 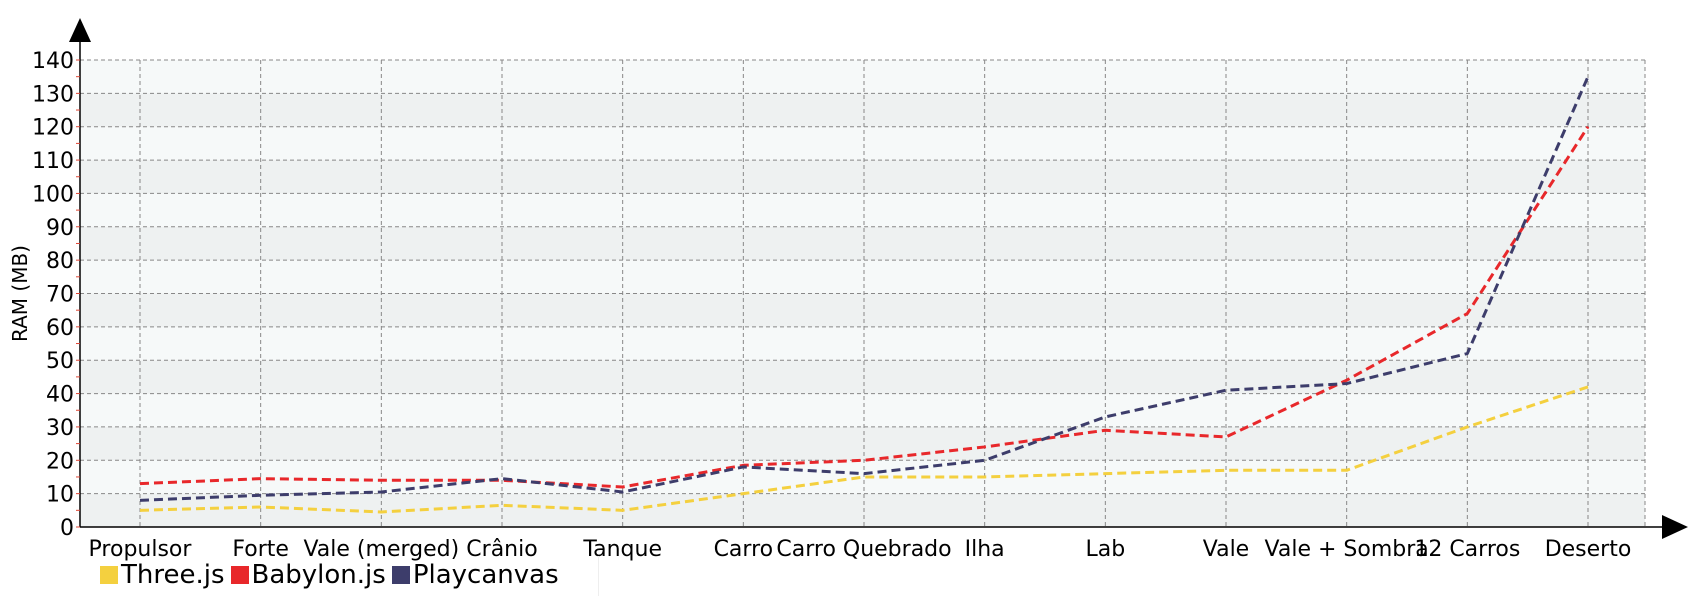 What do you see at coordinates (598, 576) in the screenshot?
I see `legend-divider` at bounding box center [598, 576].